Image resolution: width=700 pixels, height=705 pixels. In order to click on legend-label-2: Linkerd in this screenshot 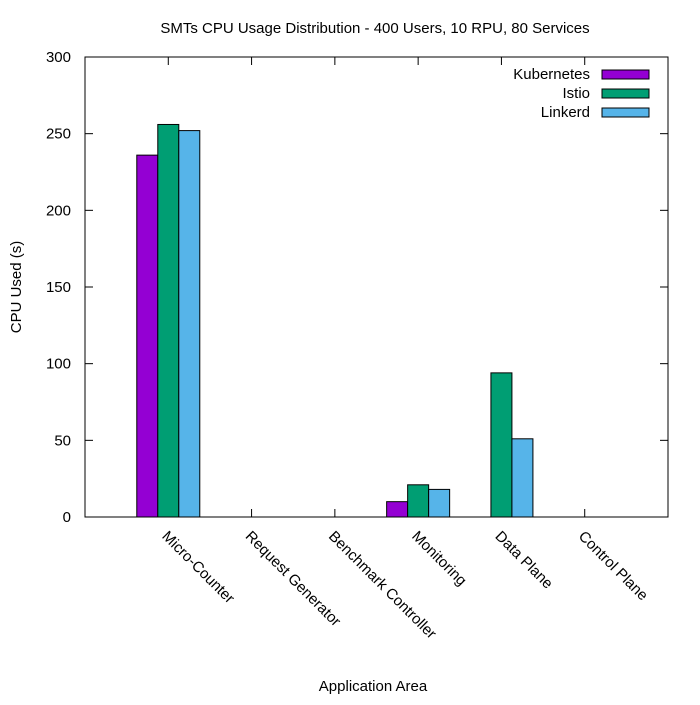, I will do `click(565, 112)`.